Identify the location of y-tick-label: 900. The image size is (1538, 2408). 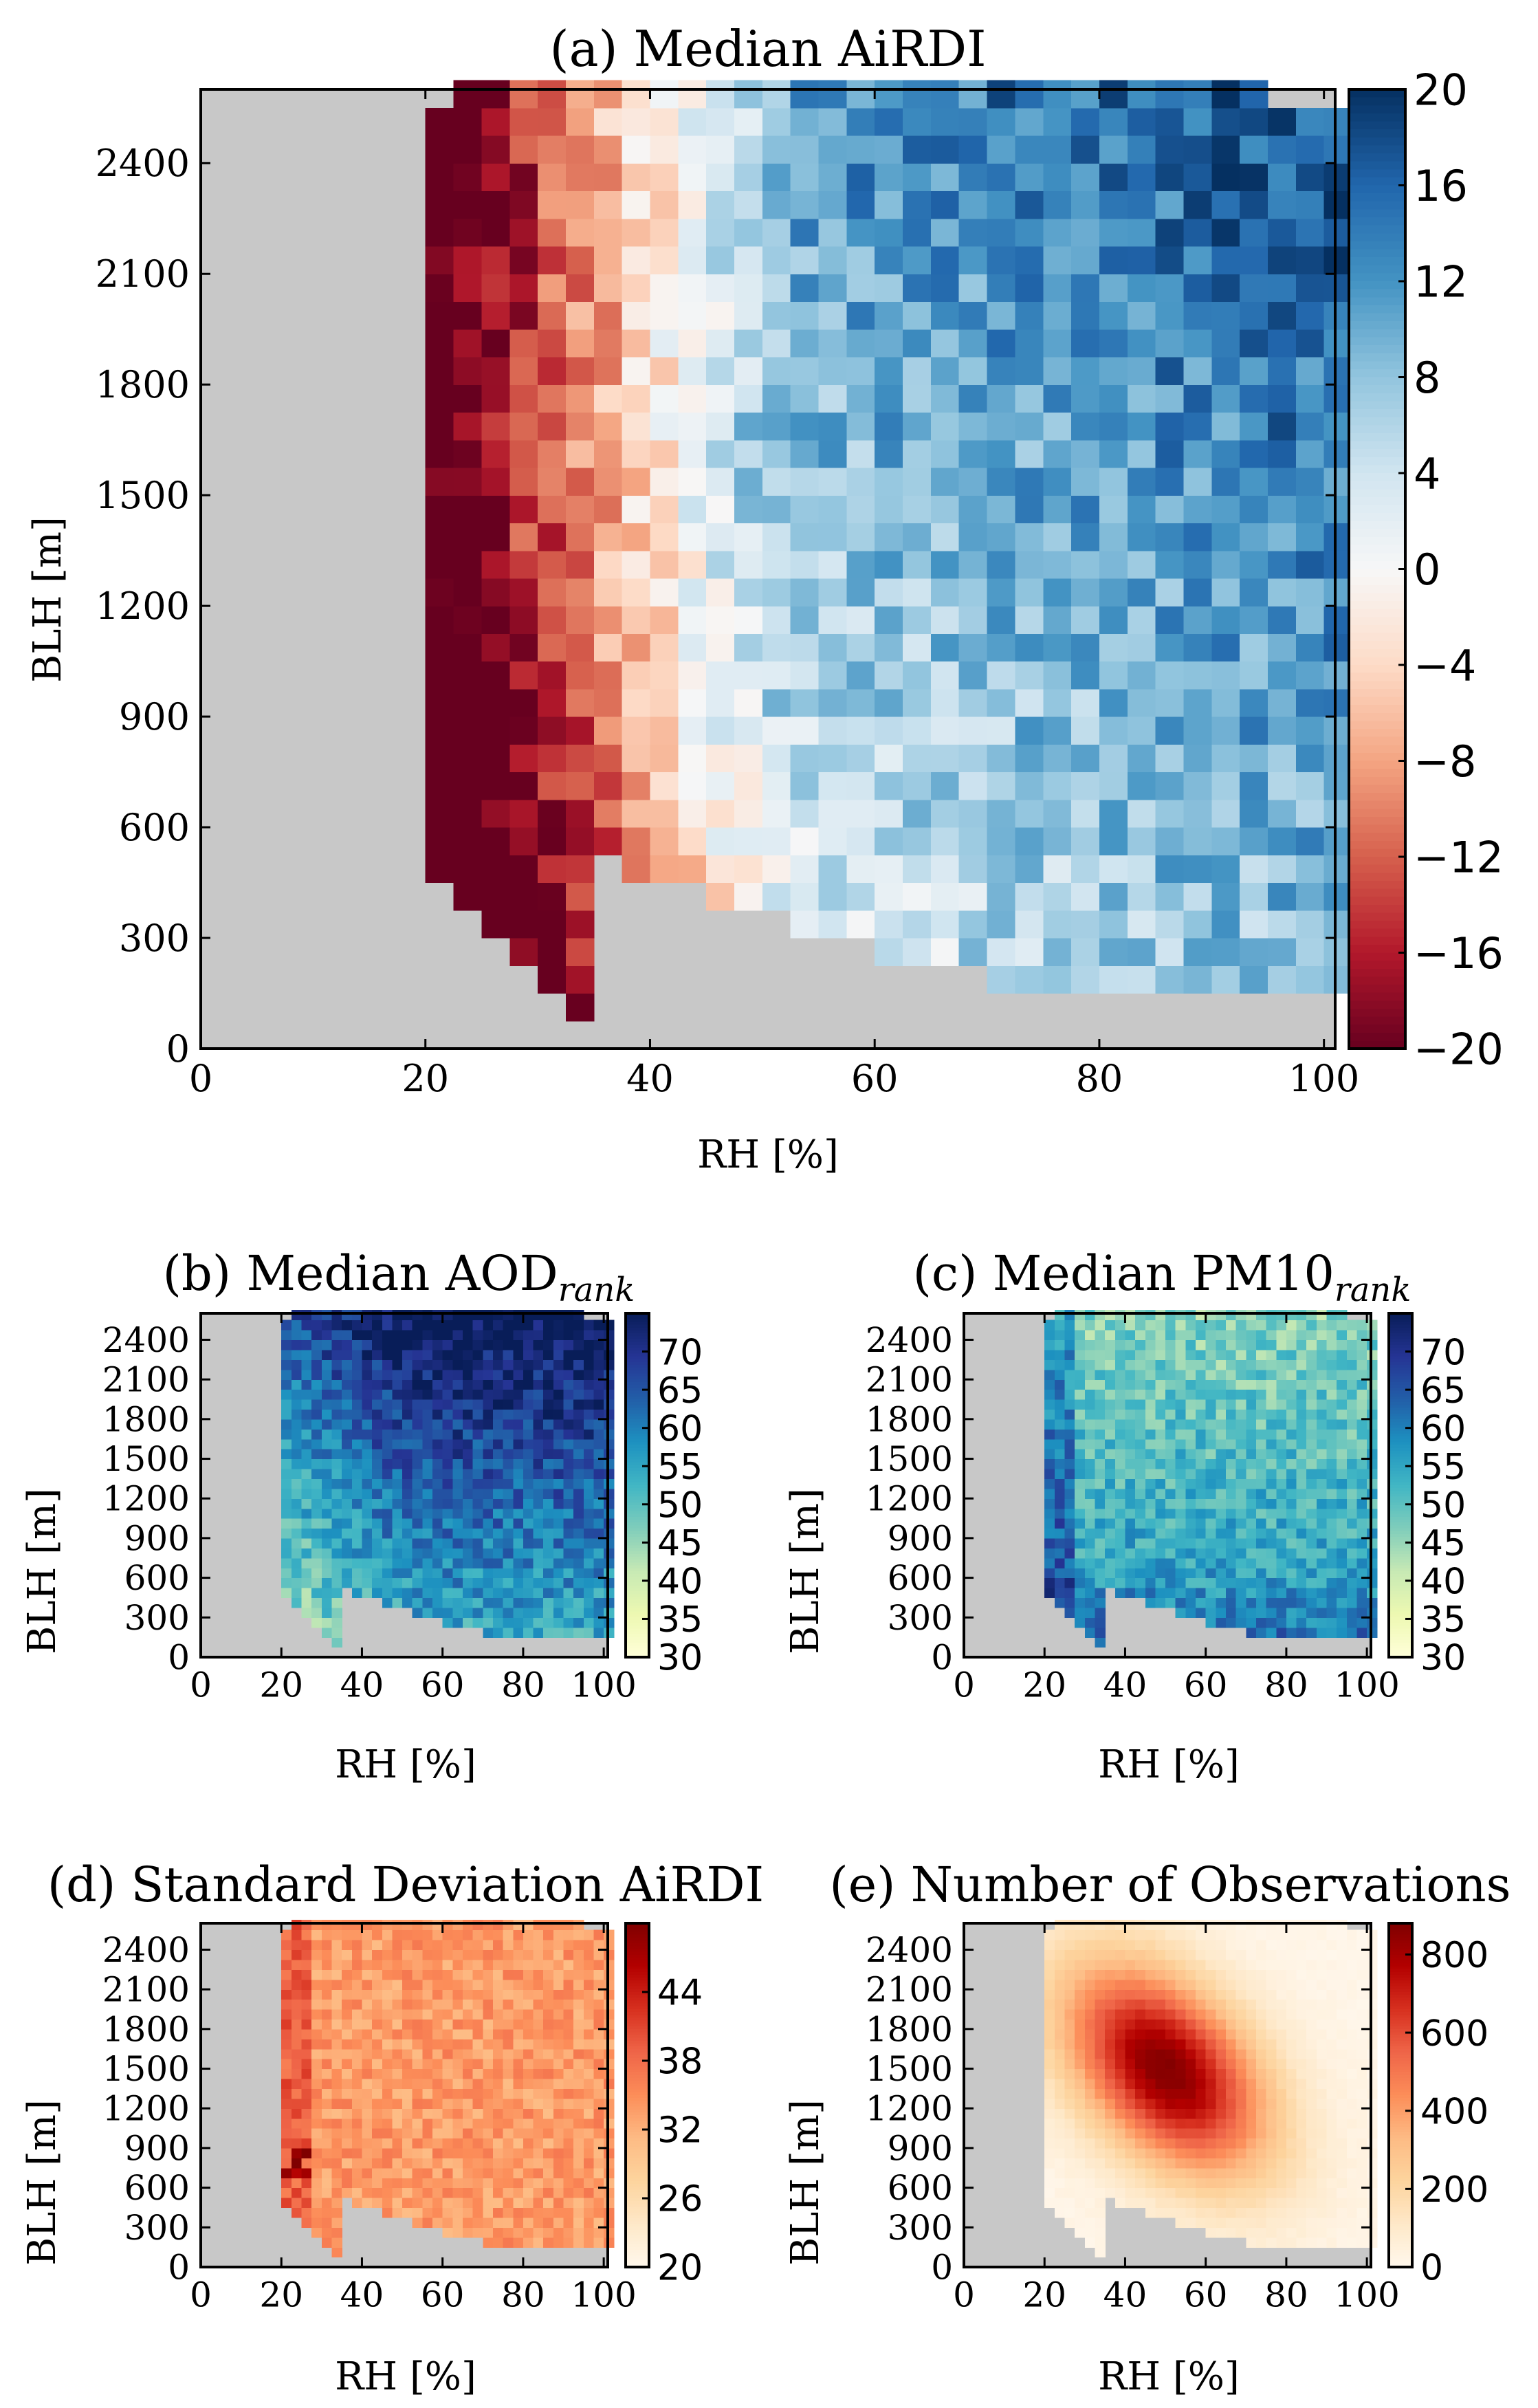
(154, 716).